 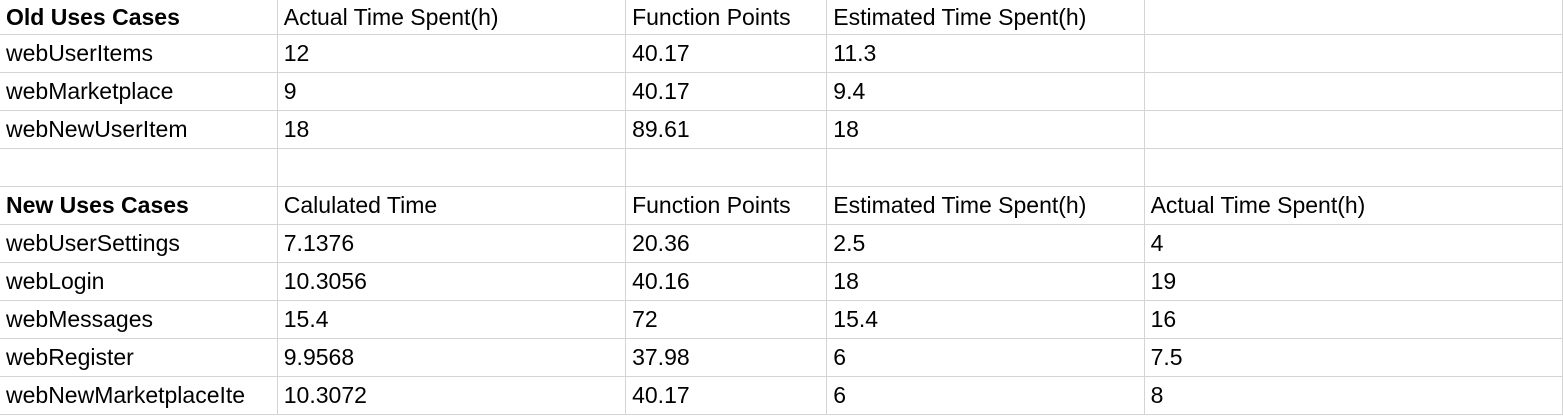 What do you see at coordinates (1353, 243) in the screenshot?
I see `cell-actual-time: 4` at bounding box center [1353, 243].